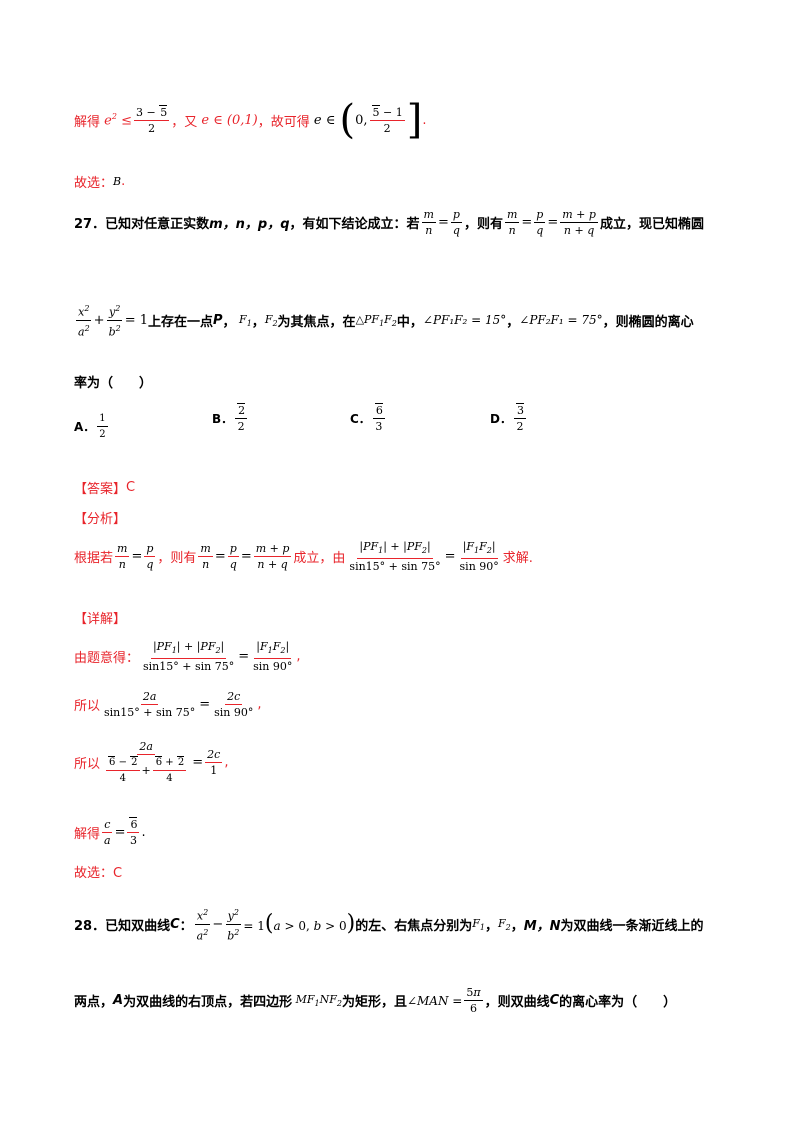 The width and height of the screenshot is (800, 1132). I want to click on detail-line5: 故选：C, so click(98, 873).